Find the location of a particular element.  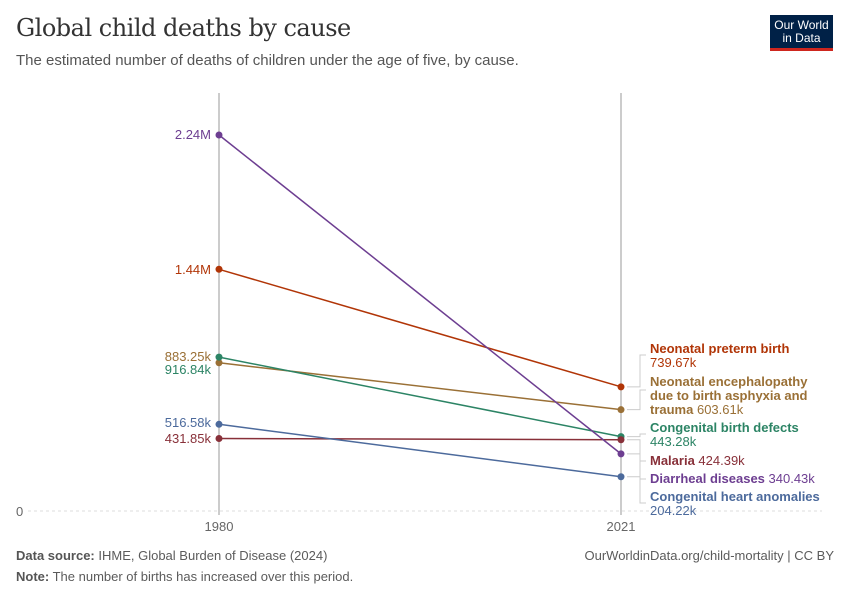

start-value-label: 431.85k is located at coordinates (188, 438).